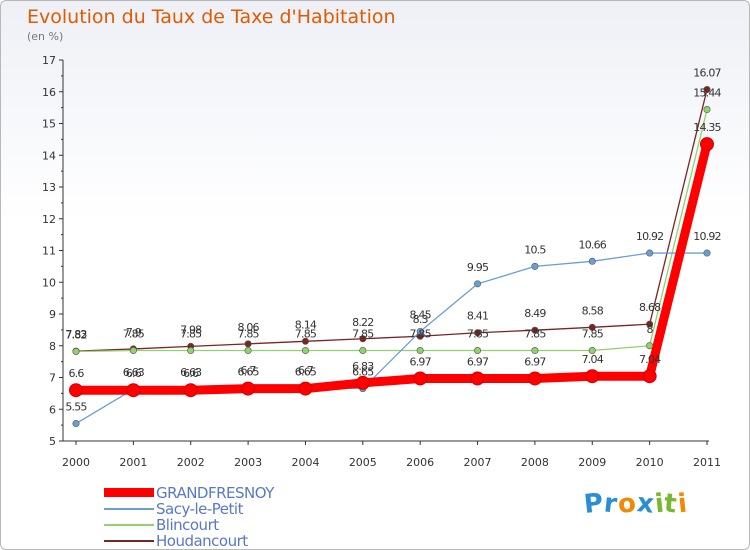 This screenshot has height=550, width=750. Describe the element at coordinates (650, 307) in the screenshot. I see `data-label: 8.68` at that location.